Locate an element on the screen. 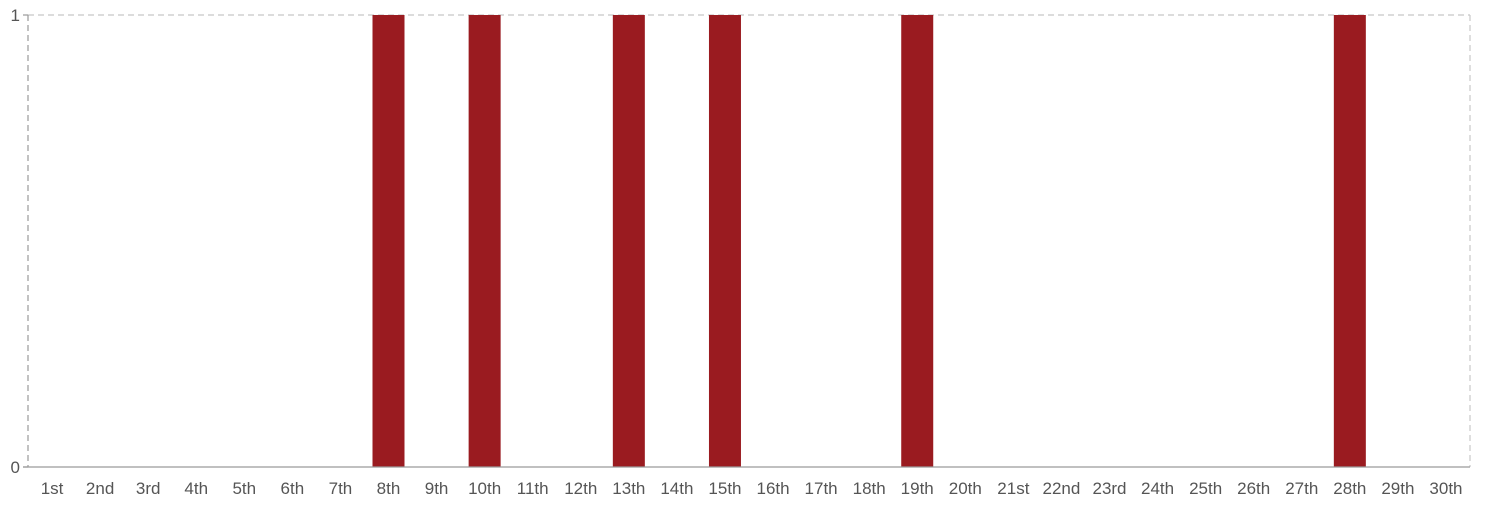 The image size is (1488, 505). x-tick-label-13th: 13th is located at coordinates (628, 488).